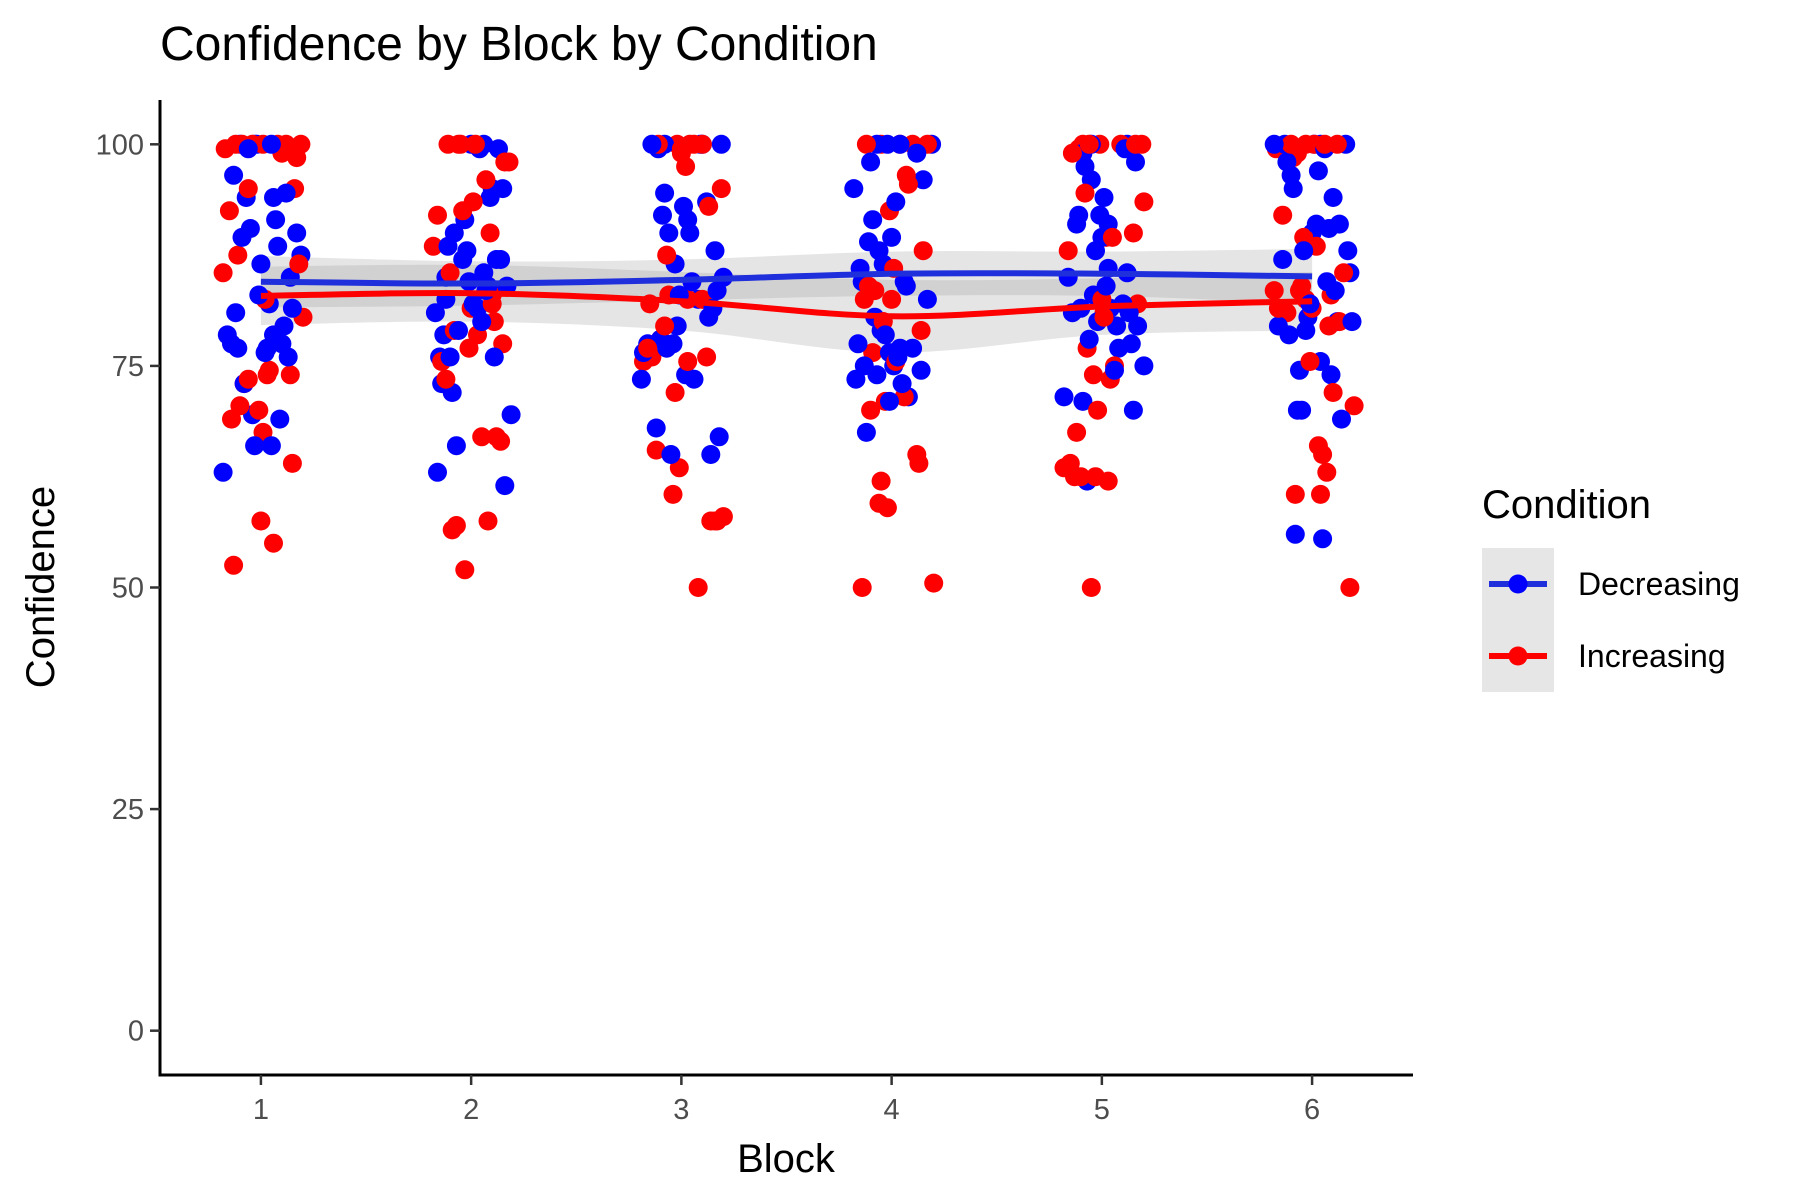 This screenshot has width=1800, height=1200. What do you see at coordinates (1312, 1110) in the screenshot?
I see `x-tick-label: 6` at bounding box center [1312, 1110].